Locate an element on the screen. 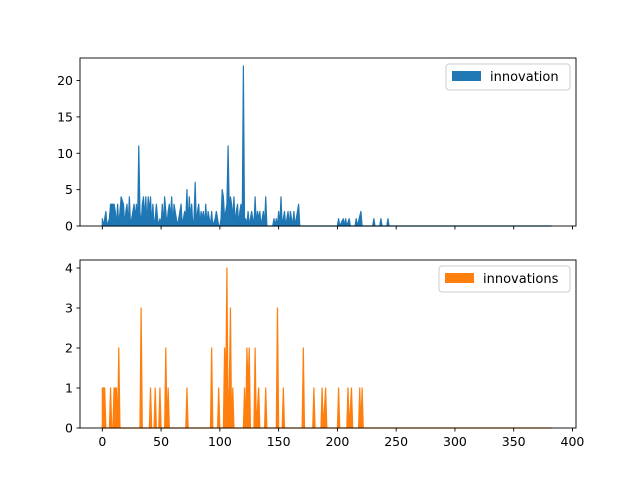  top-y-tick-label-1: 5 is located at coordinates (69, 189).